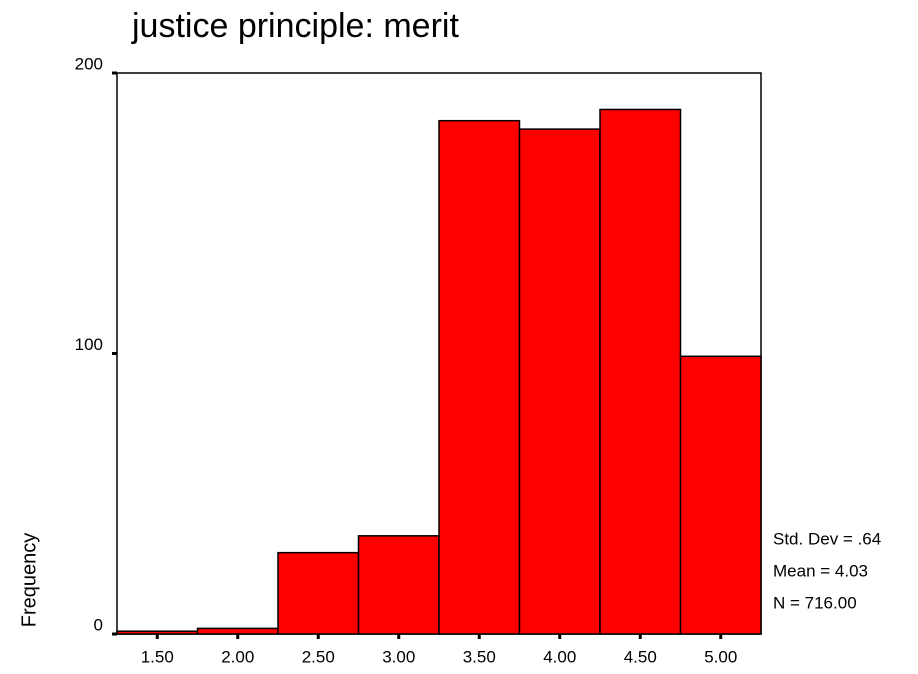 This screenshot has width=918, height=674. Describe the element at coordinates (720, 656) in the screenshot. I see `x-tick-label: 5.00` at that location.